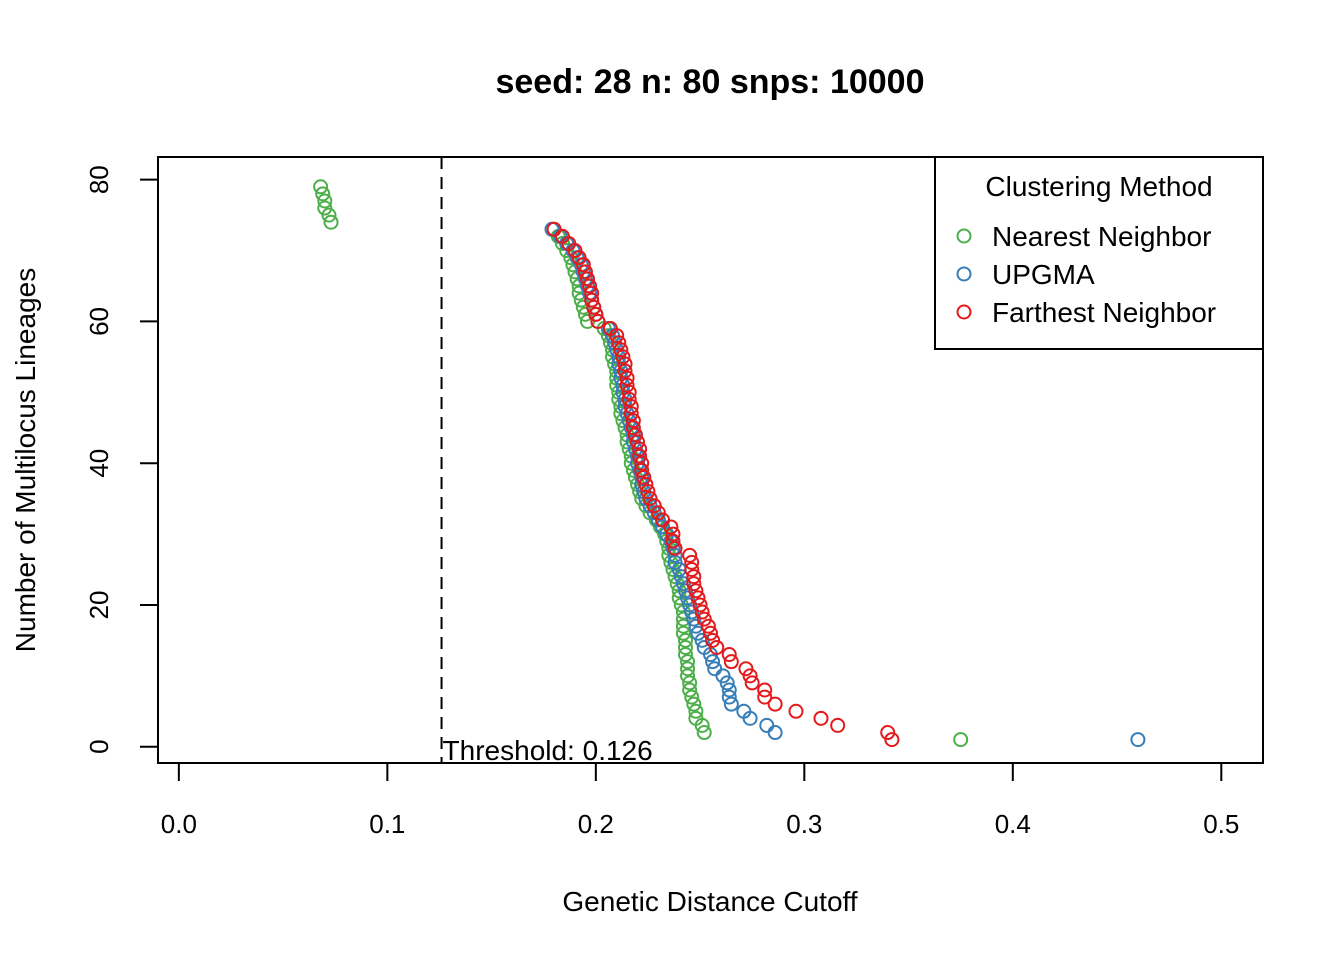 This screenshot has height=960, width=1344. I want to click on threshold-label: Threshold: 0.126, so click(548, 750).